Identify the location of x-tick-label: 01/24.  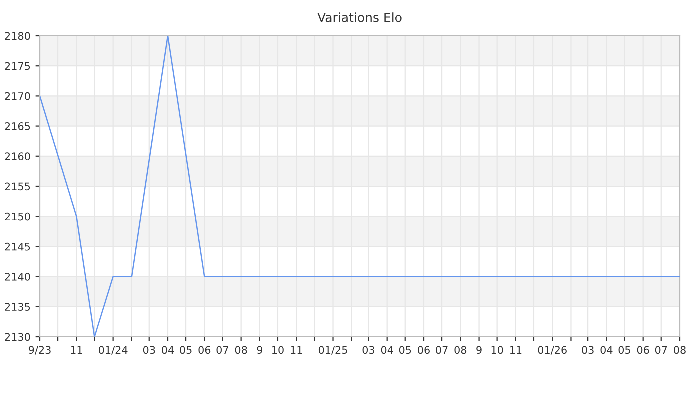
(113, 350).